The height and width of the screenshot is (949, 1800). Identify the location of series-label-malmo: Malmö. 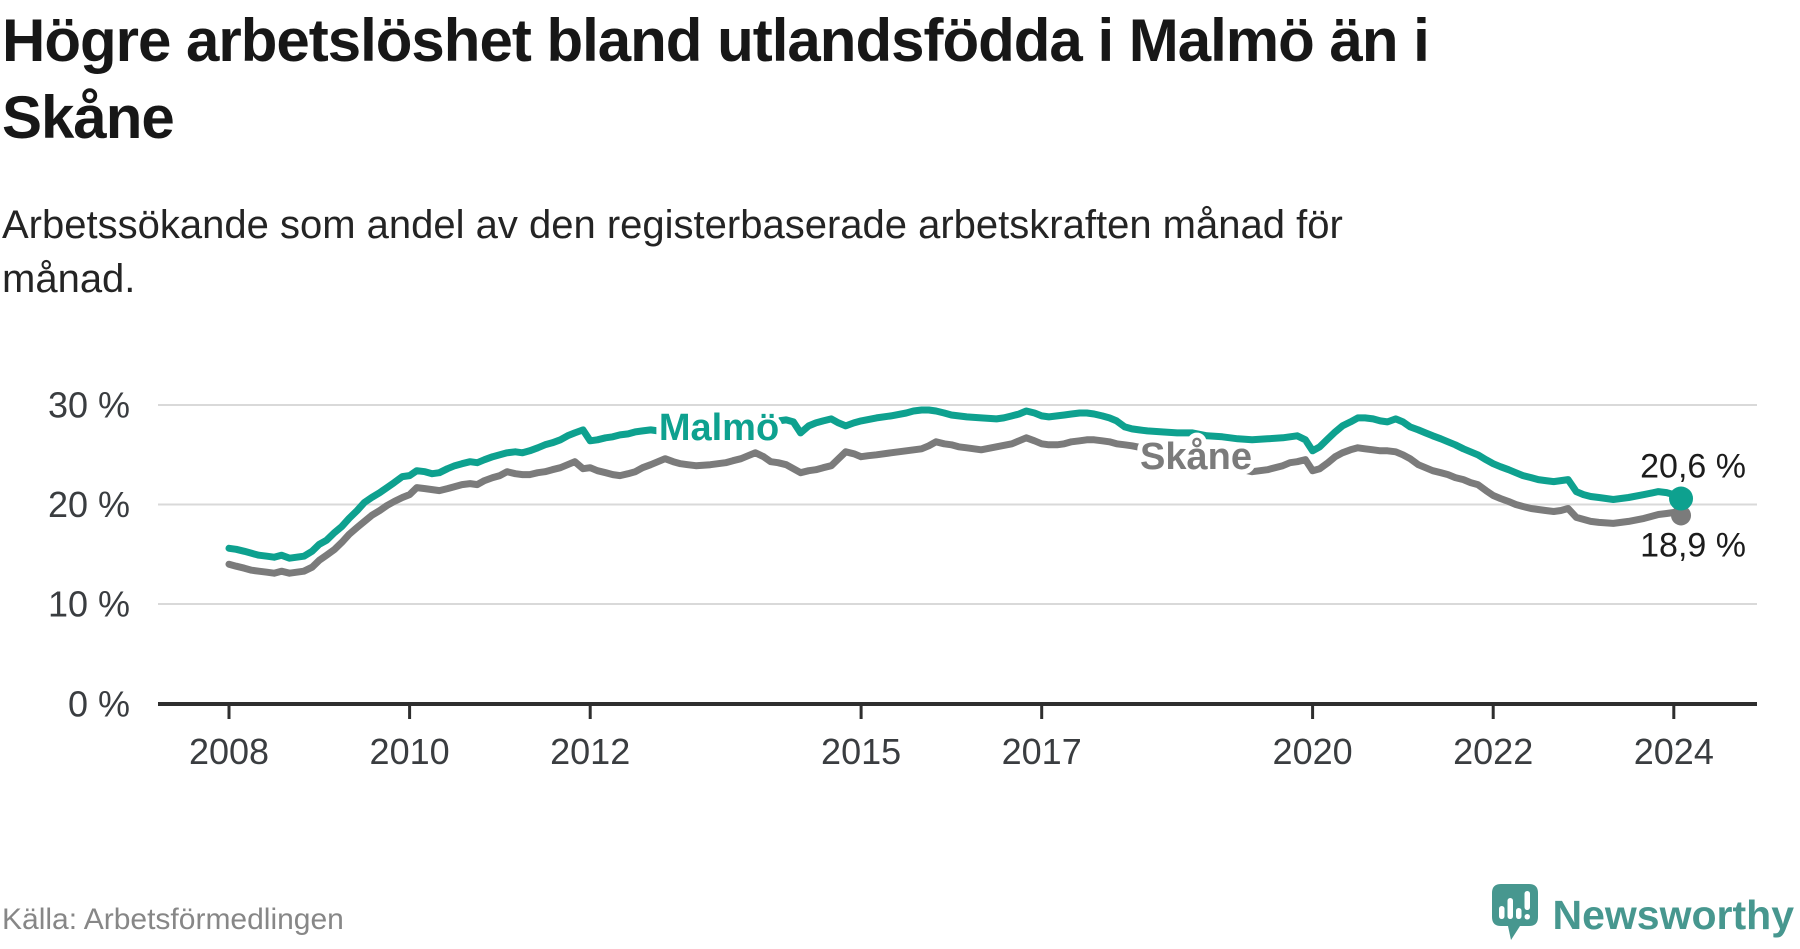
(719, 428).